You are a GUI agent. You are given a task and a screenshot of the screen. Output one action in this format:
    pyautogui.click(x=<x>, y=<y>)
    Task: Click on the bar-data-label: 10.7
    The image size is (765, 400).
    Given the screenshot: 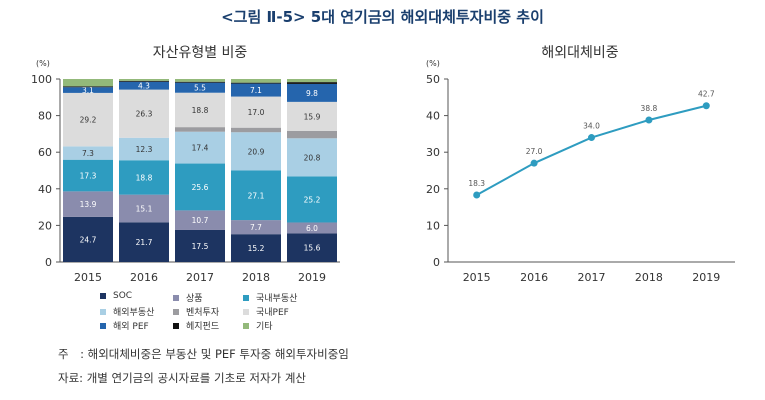 What is the action you would take?
    pyautogui.click(x=200, y=220)
    